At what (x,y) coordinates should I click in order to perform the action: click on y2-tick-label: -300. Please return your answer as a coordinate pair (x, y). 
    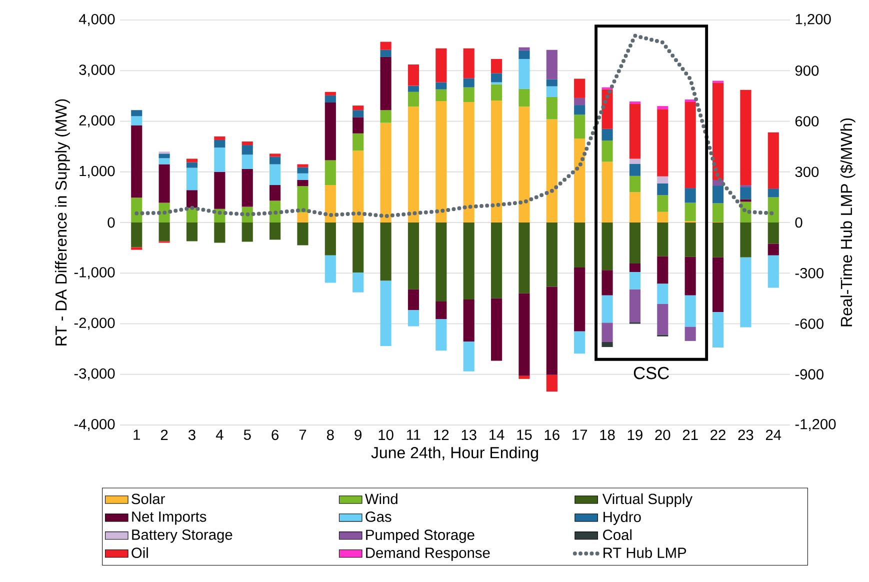
    Looking at the image, I should click on (809, 273).